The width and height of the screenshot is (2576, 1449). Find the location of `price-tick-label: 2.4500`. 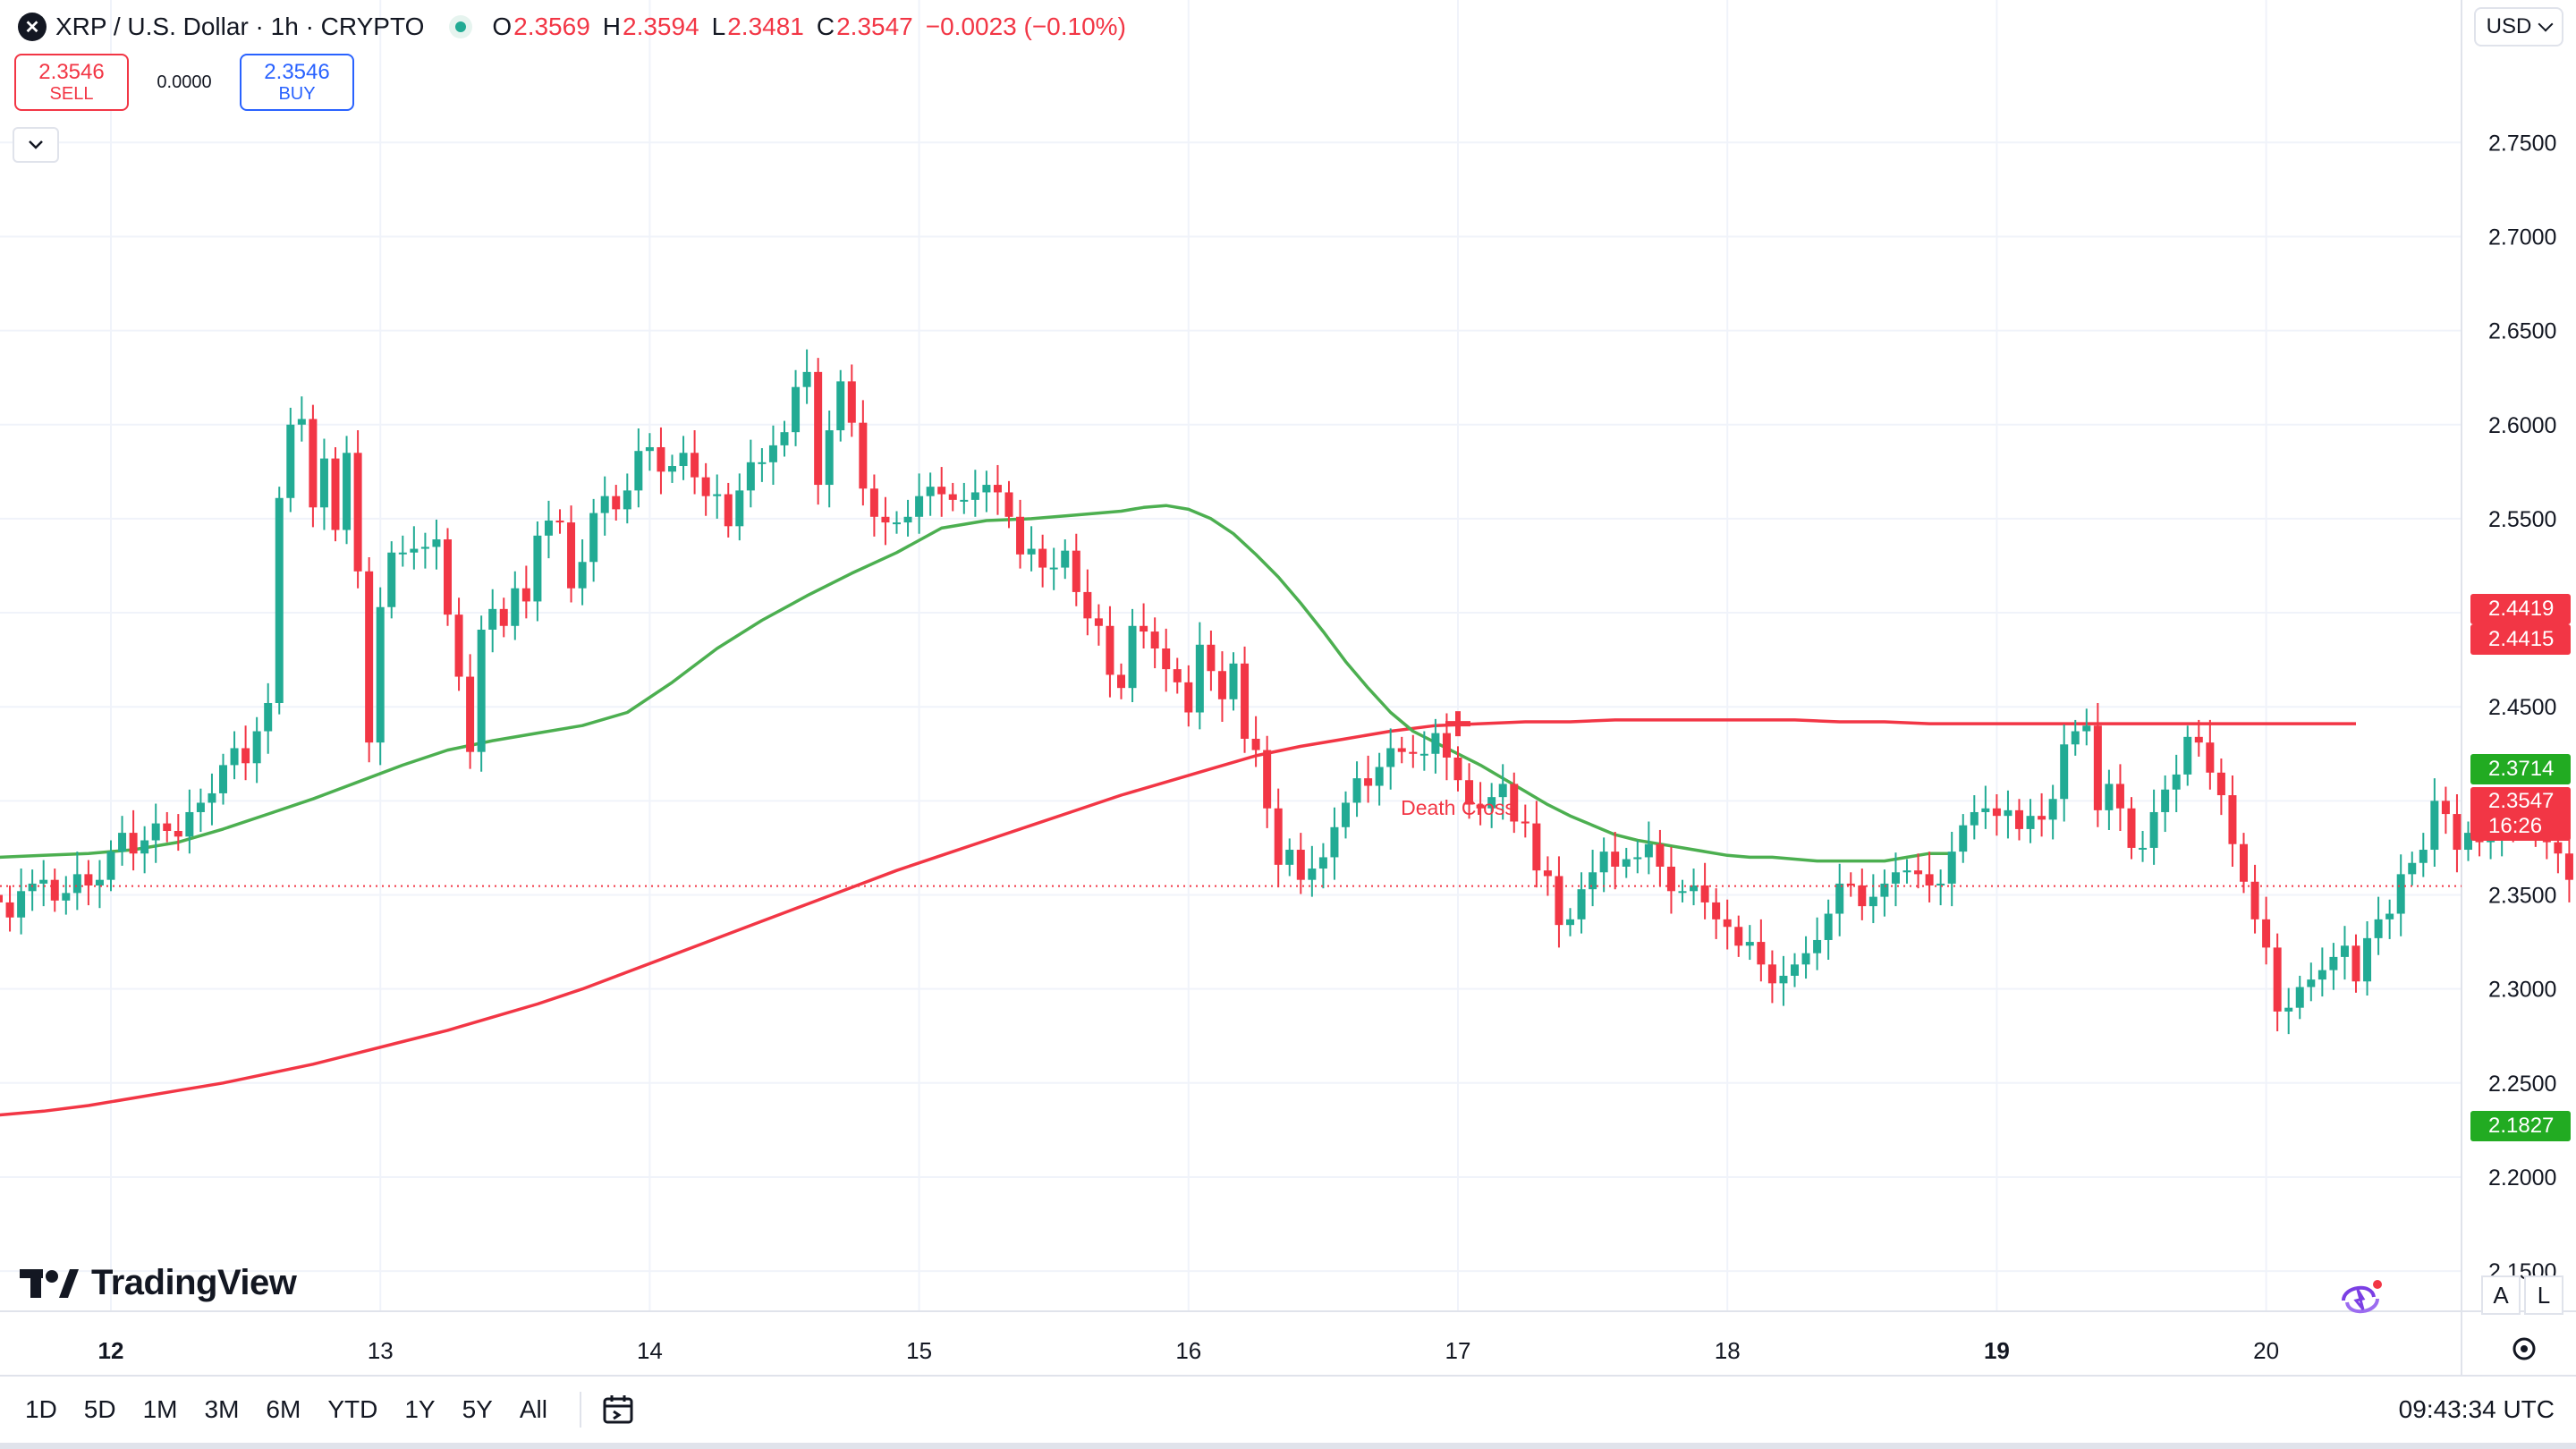

price-tick-label: 2.4500 is located at coordinates (2522, 707).